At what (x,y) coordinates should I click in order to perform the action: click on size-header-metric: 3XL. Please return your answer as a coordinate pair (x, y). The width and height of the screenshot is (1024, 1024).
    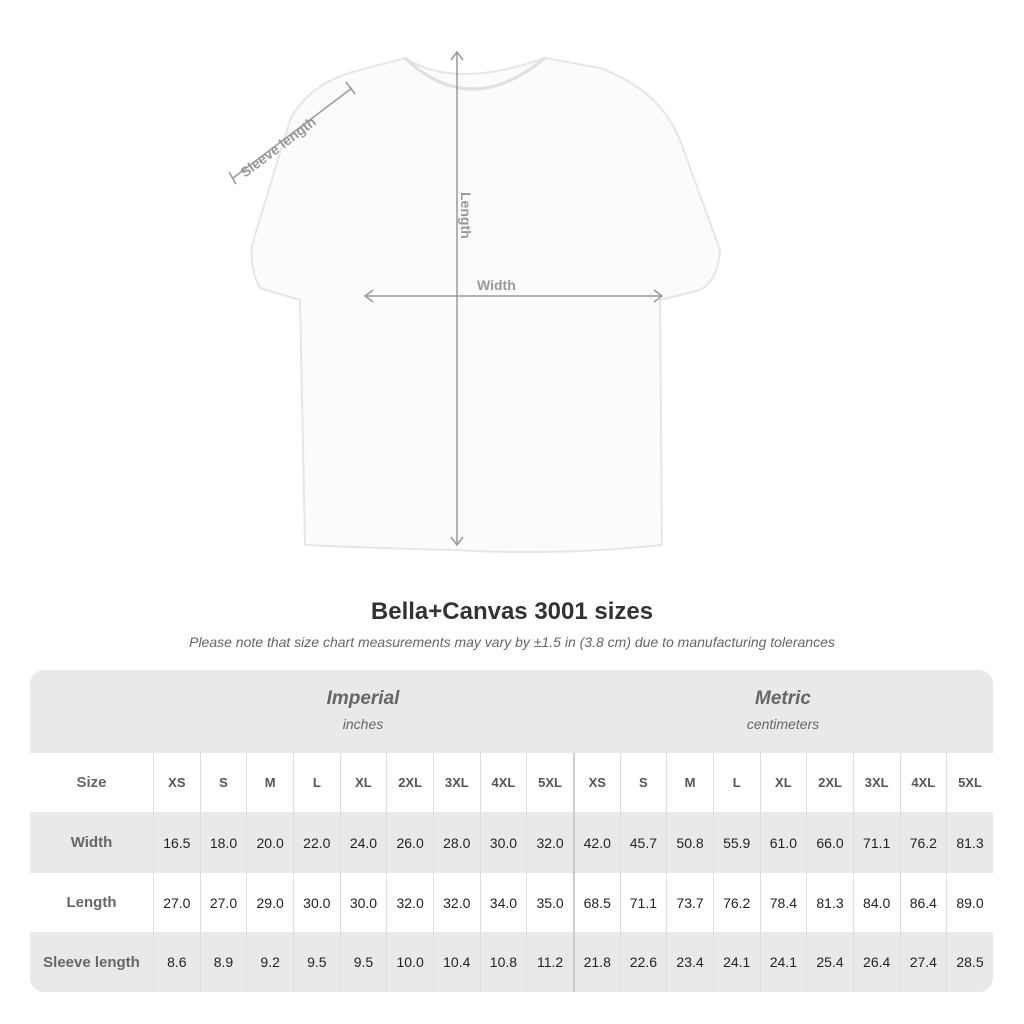
    Looking at the image, I should click on (876, 782).